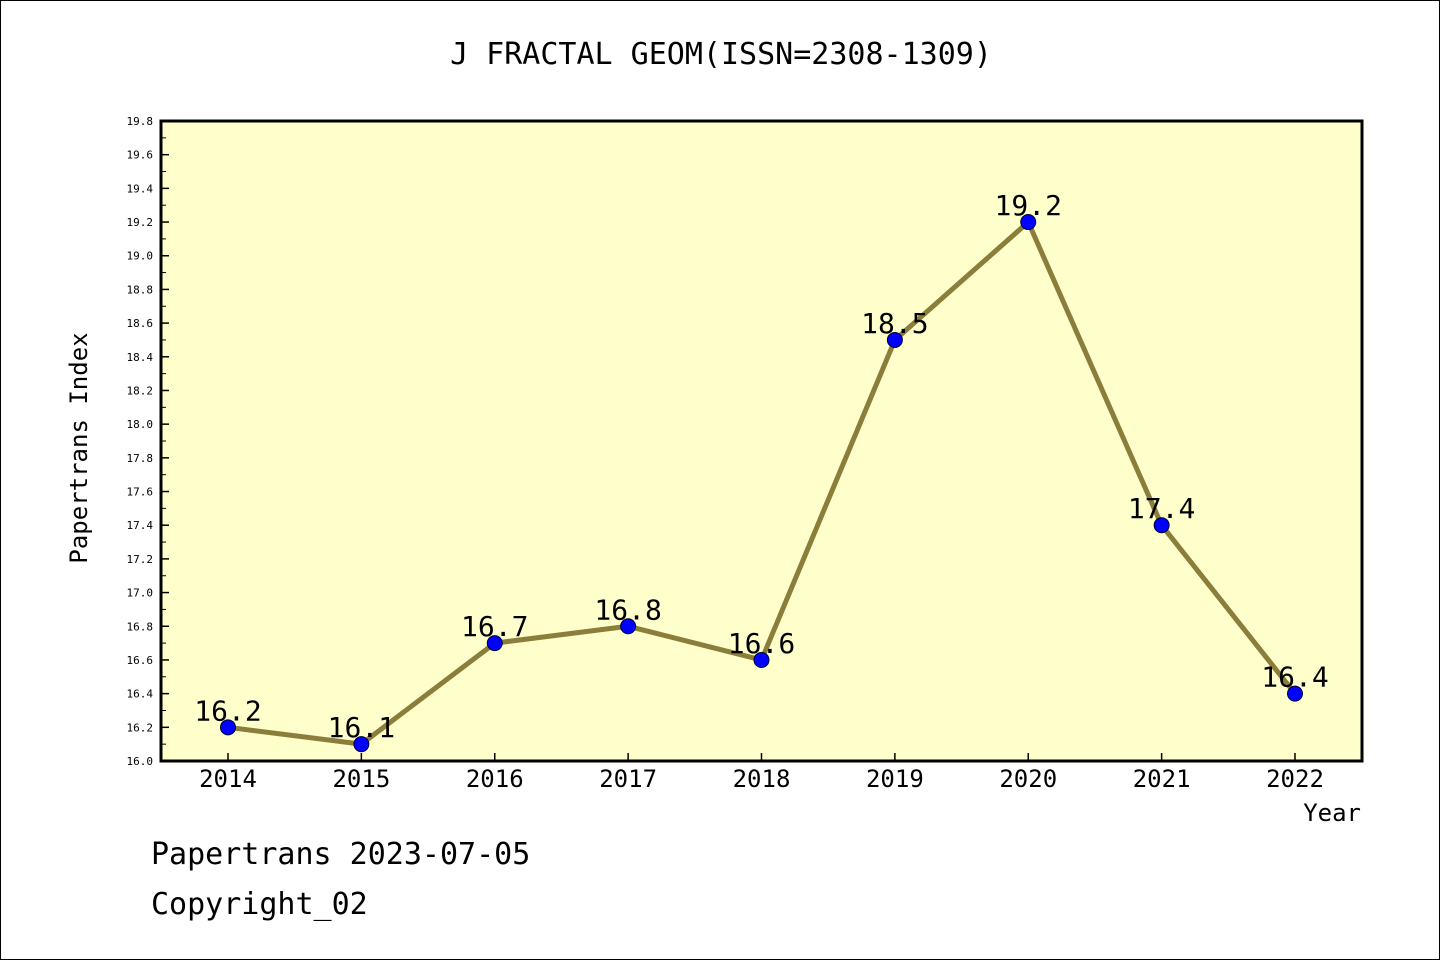 This screenshot has width=1440, height=961. Describe the element at coordinates (140, 390) in the screenshot. I see `y-tick-label: 18.2` at that location.